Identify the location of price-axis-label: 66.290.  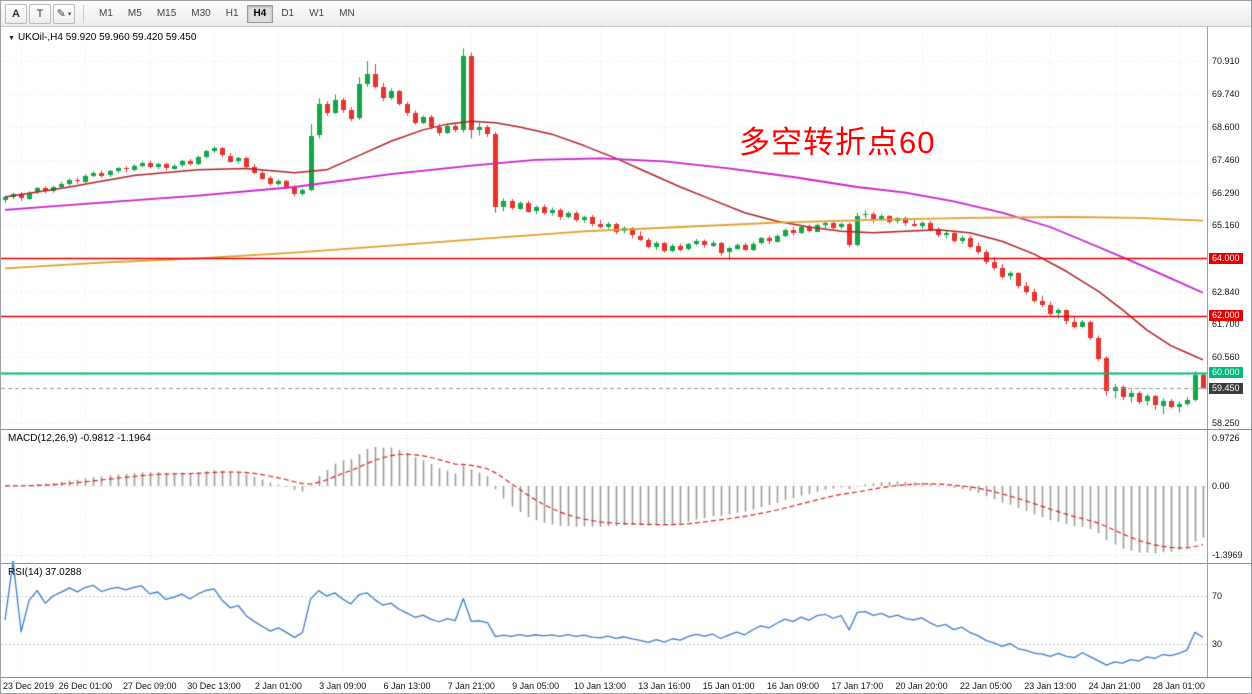
(1226, 193).